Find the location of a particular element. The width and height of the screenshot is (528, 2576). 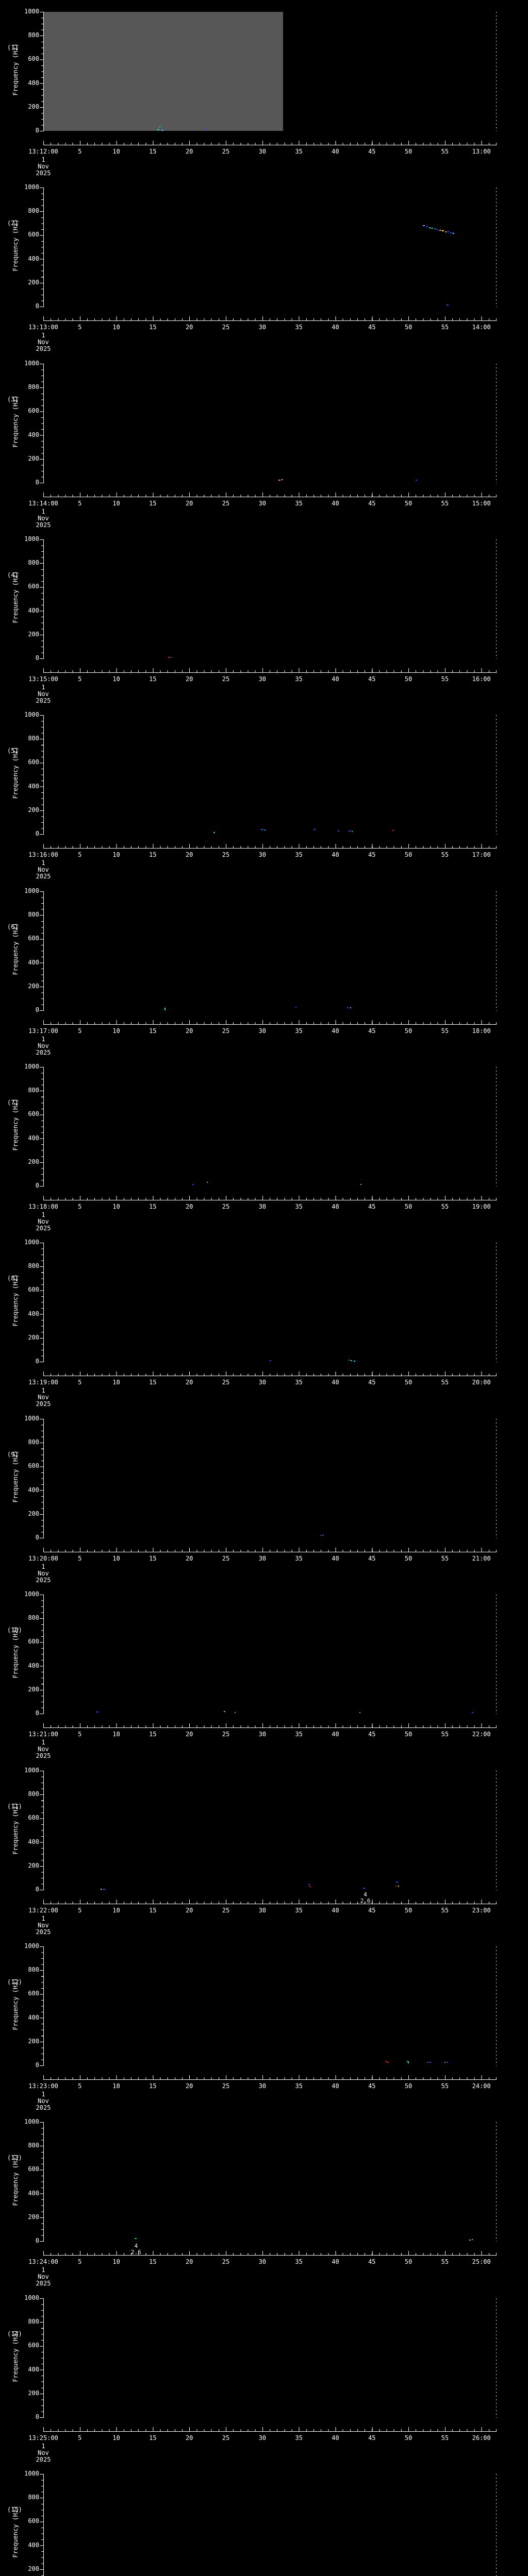

x-axis-end-time-label: 16:00 is located at coordinates (481, 679).